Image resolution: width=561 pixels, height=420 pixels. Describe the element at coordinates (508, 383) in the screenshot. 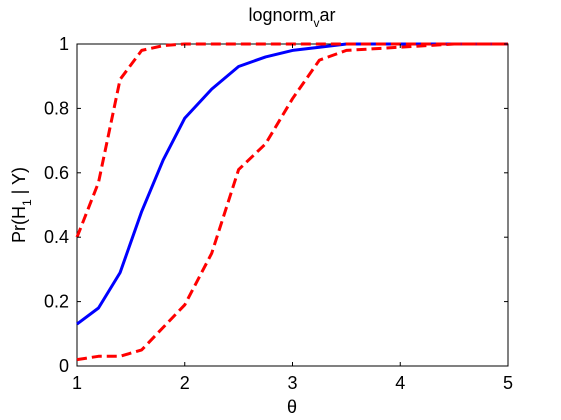

I see `x-tick-label: 5` at that location.